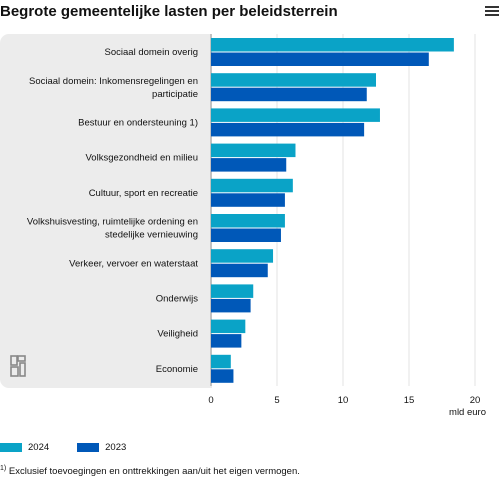 The height and width of the screenshot is (478, 500). Describe the element at coordinates (175, 94) in the screenshot. I see `category-label: participatie` at that location.